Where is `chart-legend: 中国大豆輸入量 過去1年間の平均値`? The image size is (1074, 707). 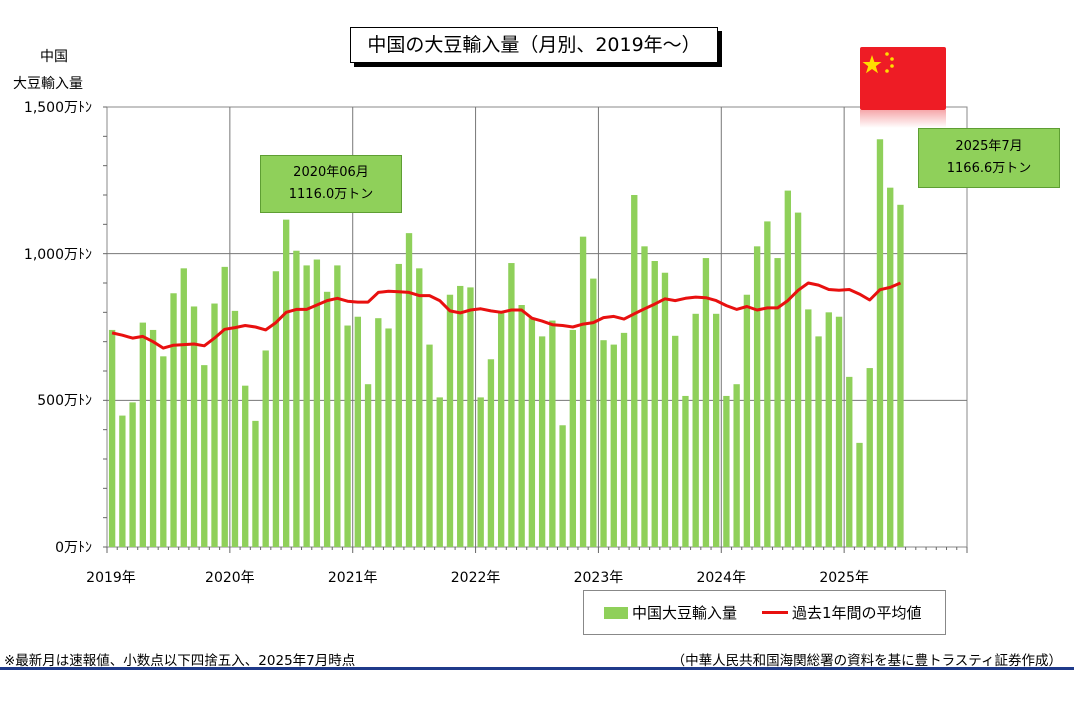 chart-legend: 中国大豆輸入量 過去1年間の平均値 is located at coordinates (764, 612).